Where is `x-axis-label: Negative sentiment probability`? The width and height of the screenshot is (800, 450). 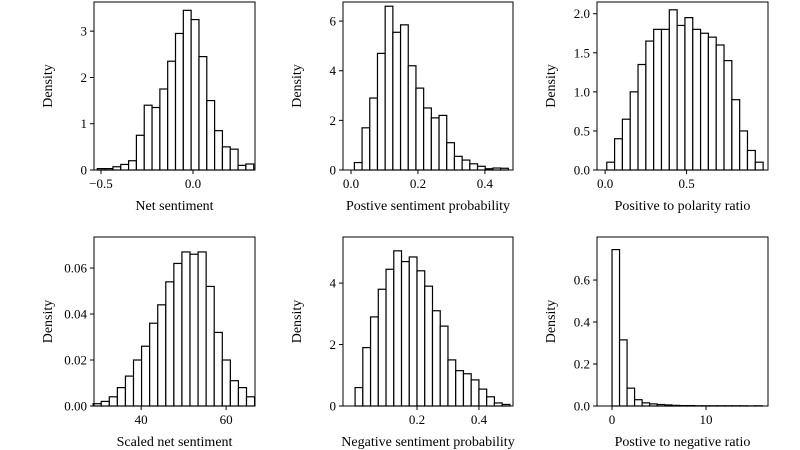 x-axis-label: Negative sentiment probability is located at coordinates (427, 442).